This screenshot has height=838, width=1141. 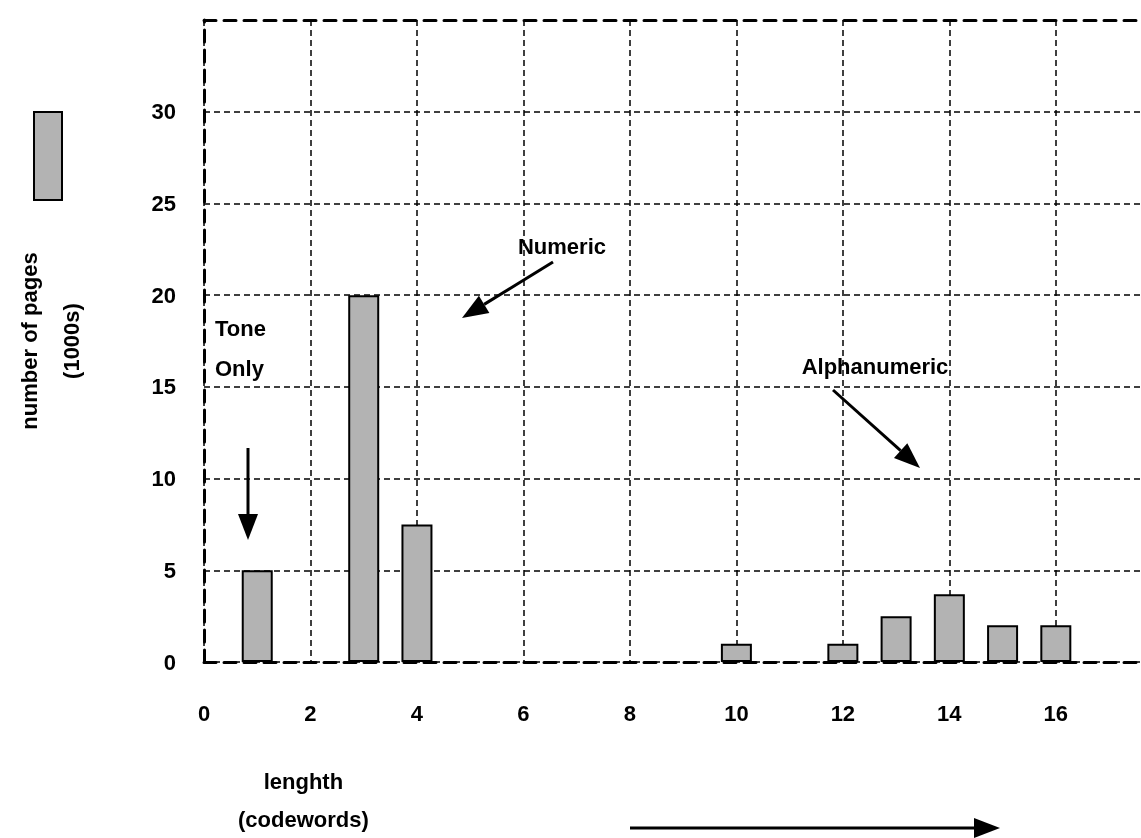 I want to click on x-tick-label: 2, so click(x=310, y=713).